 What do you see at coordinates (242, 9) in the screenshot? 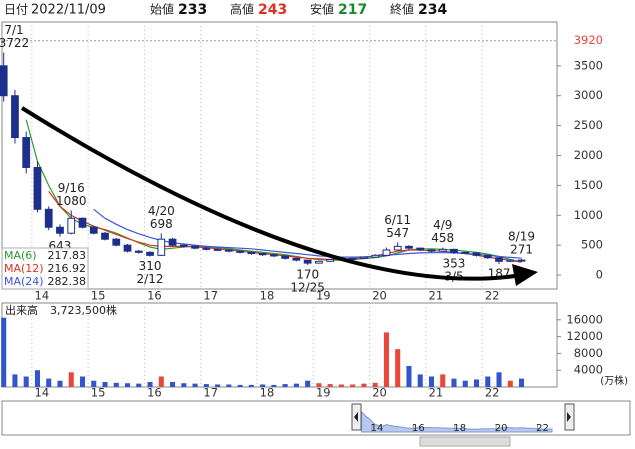
I see `field-label: 高値` at bounding box center [242, 9].